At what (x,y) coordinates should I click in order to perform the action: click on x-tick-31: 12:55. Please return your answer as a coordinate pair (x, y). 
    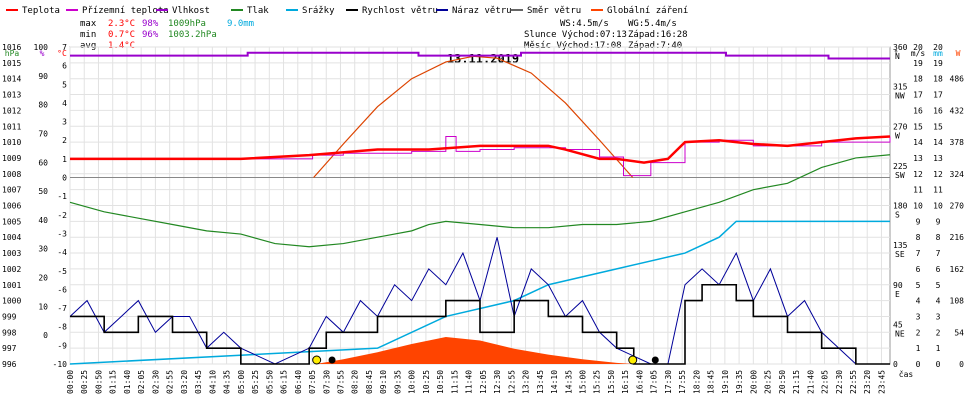
    Looking at the image, I should click on (511, 382).